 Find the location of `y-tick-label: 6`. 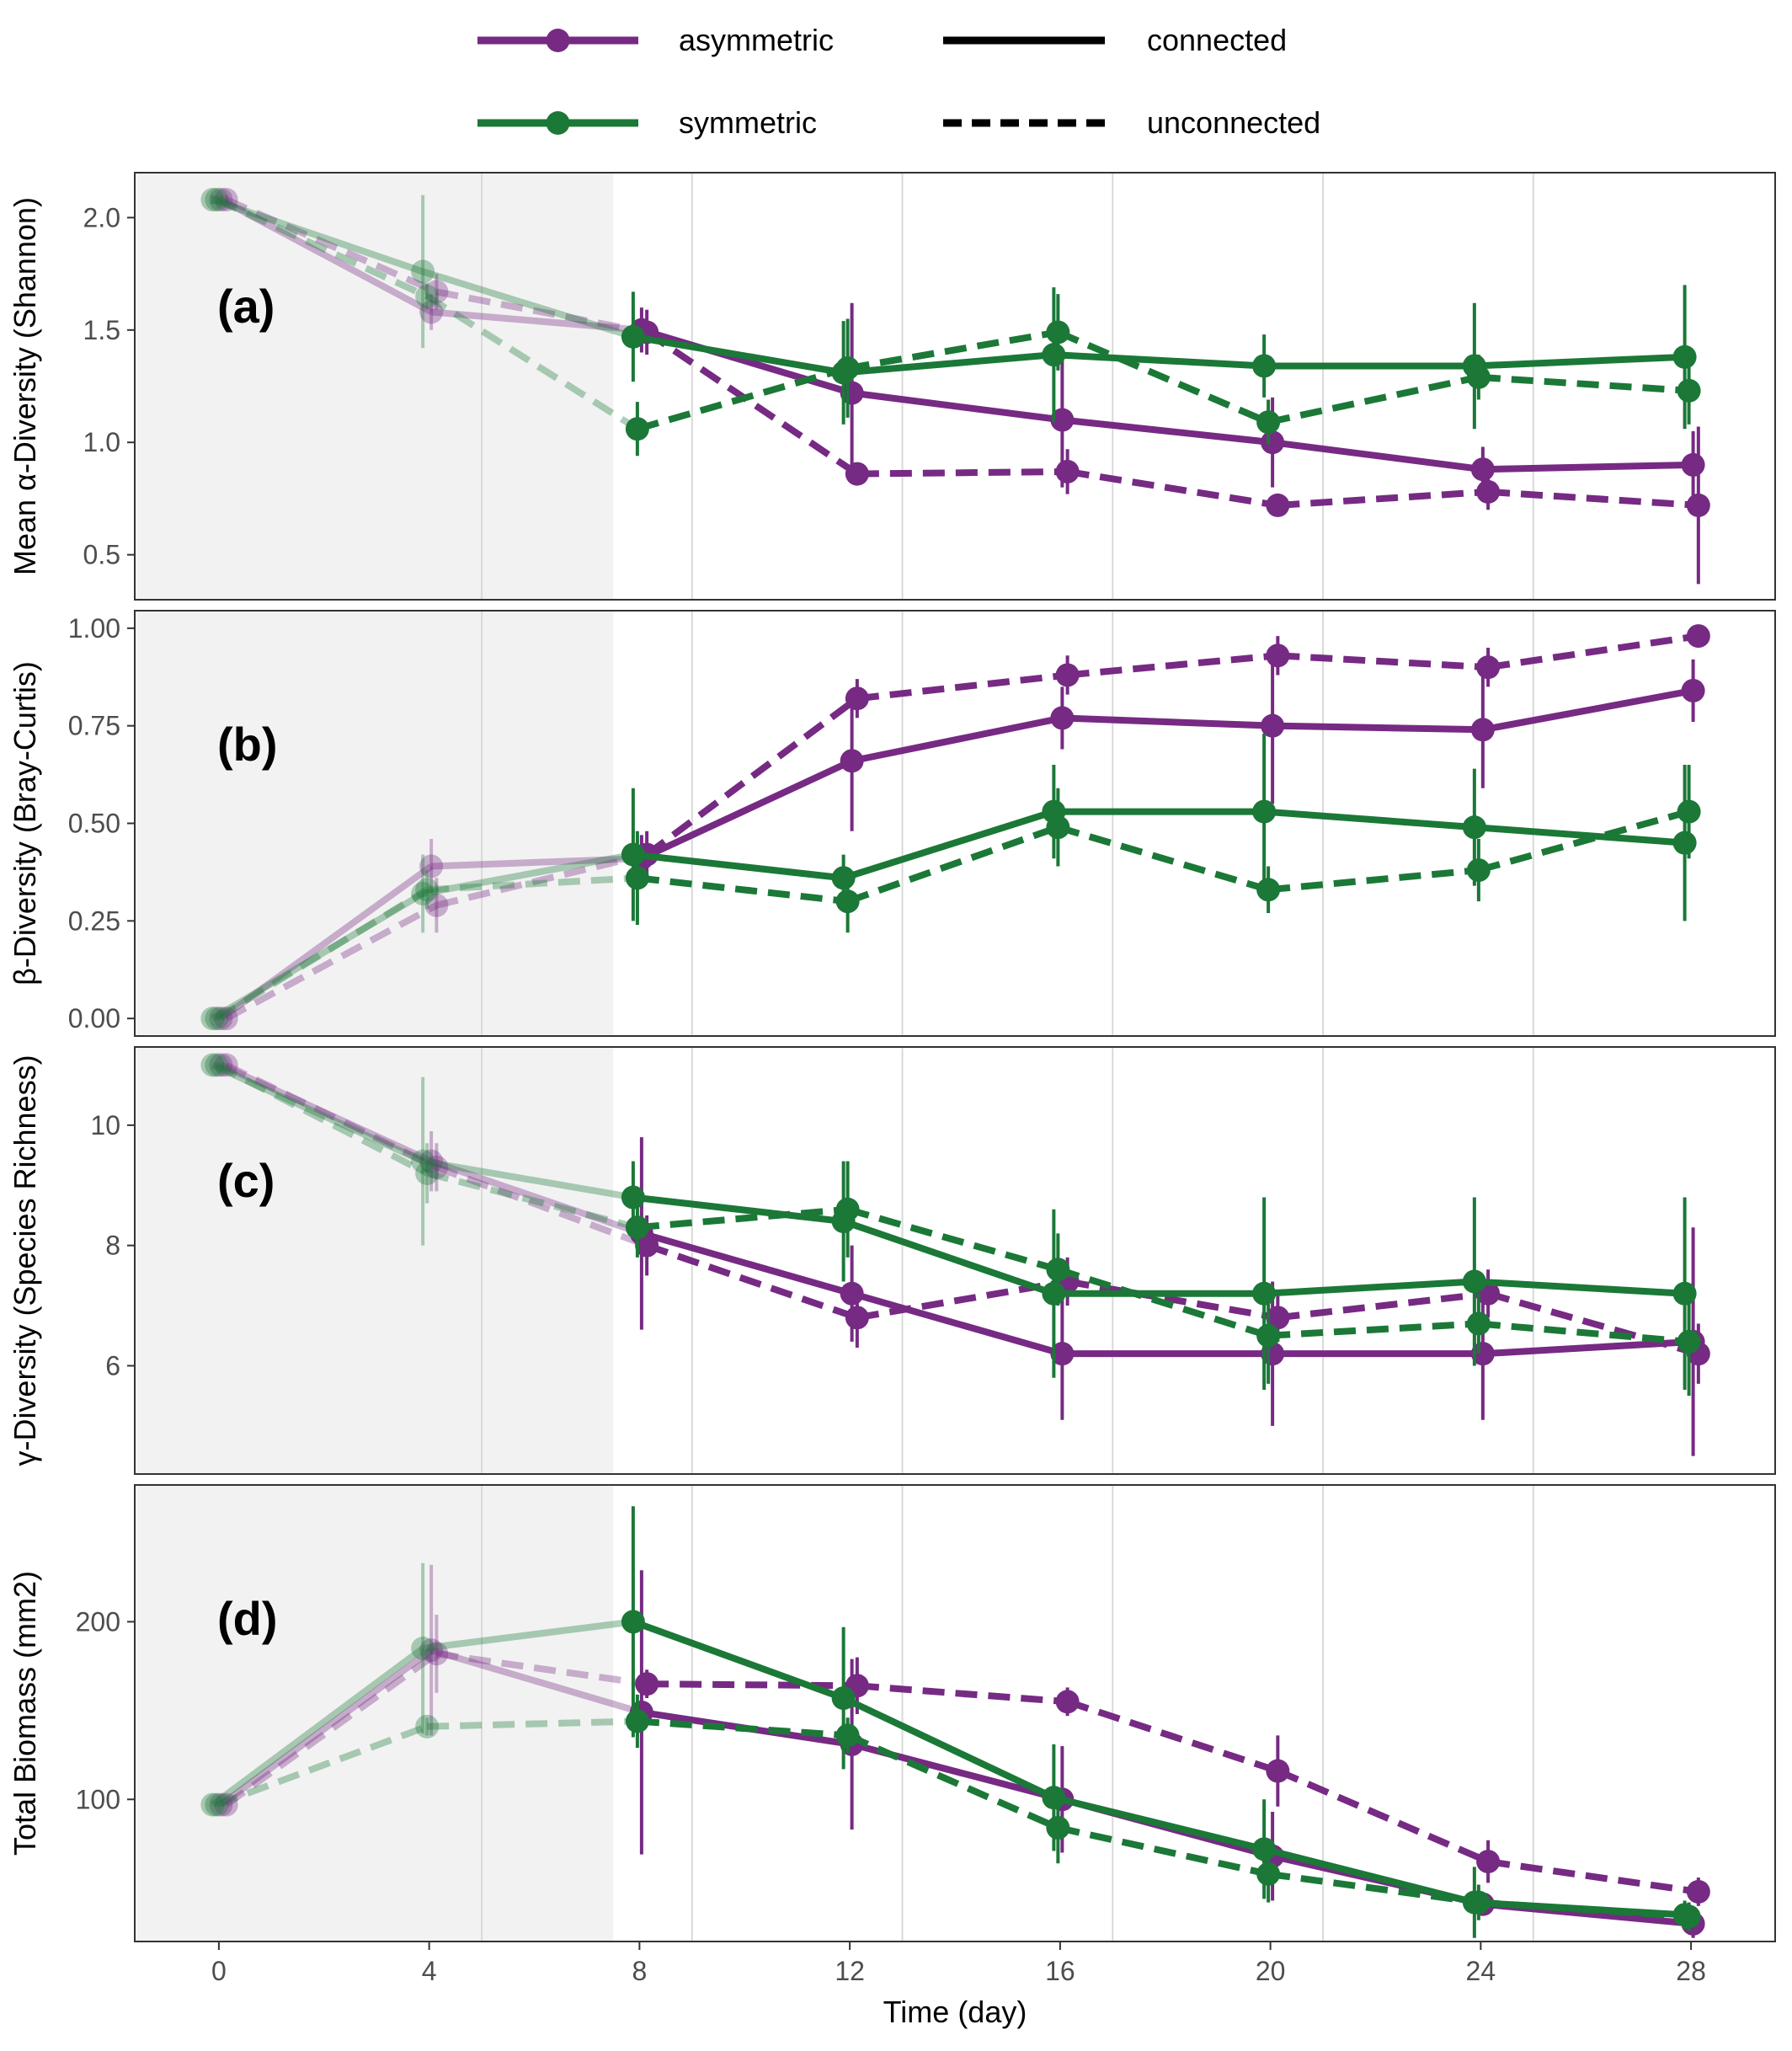

y-tick-label: 6 is located at coordinates (112, 1365).